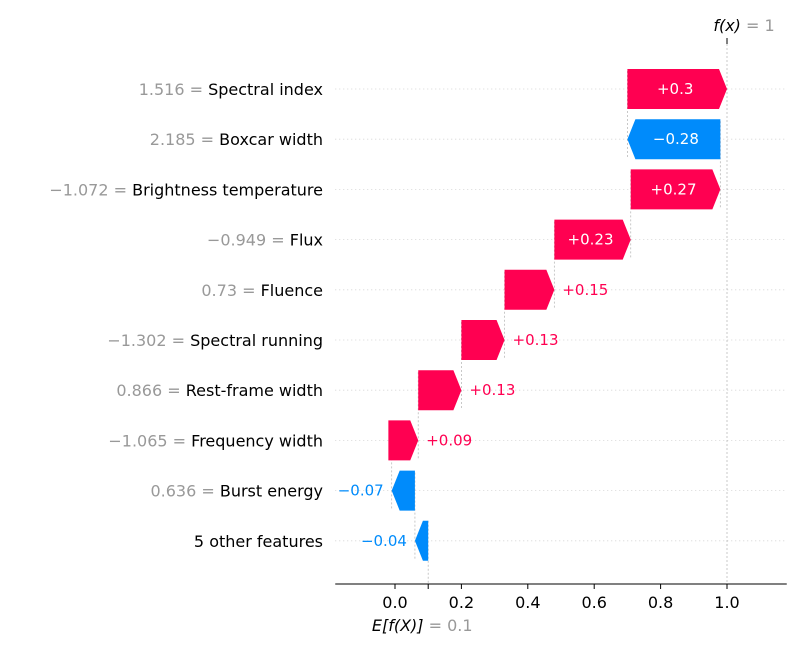 This screenshot has height=650, width=800. Describe the element at coordinates (451, 625) in the screenshot. I see `base-value-text: = 0.1` at that location.